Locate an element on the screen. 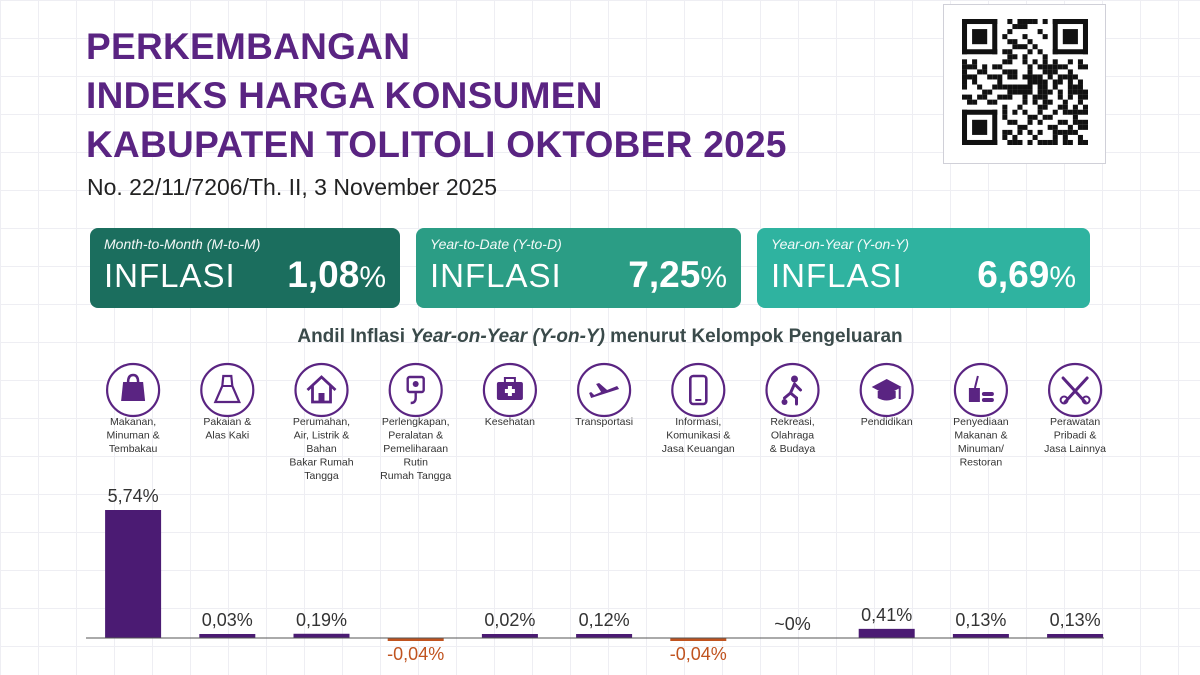 The width and height of the screenshot is (1200, 675). card-mtm-unit: % is located at coordinates (372, 277).